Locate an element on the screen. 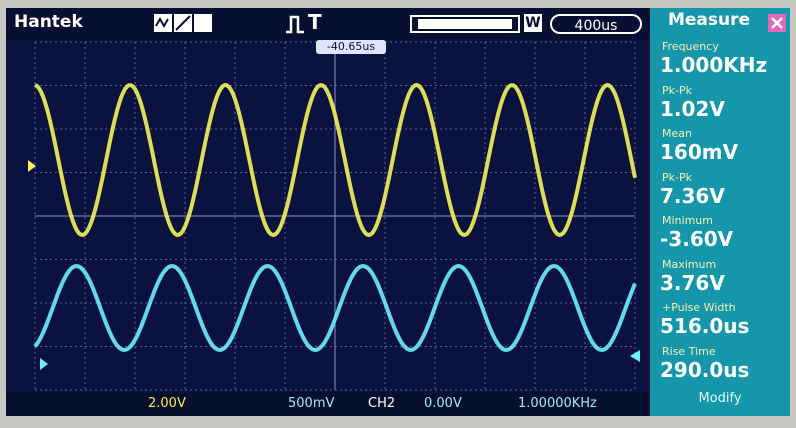 This screenshot has height=428, width=796. ch2-marker is located at coordinates (44, 364).